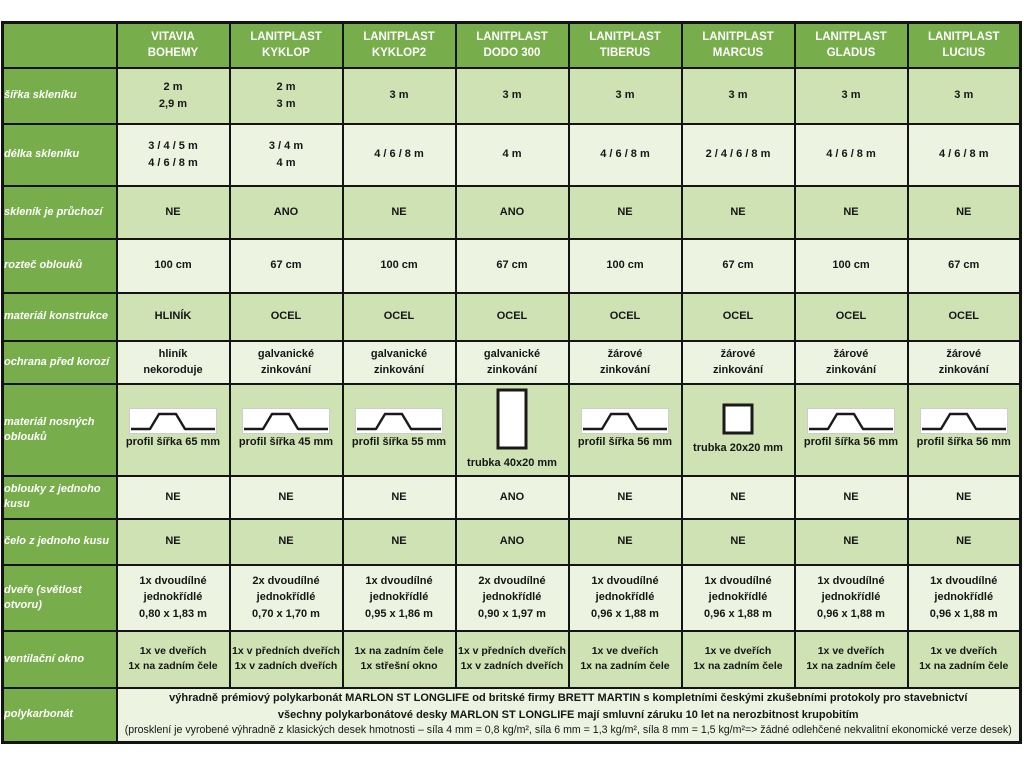 This screenshot has width=1024, height=768. I want to click on column-header-dodo-300: LANITPLAST DODO 300, so click(512, 45).